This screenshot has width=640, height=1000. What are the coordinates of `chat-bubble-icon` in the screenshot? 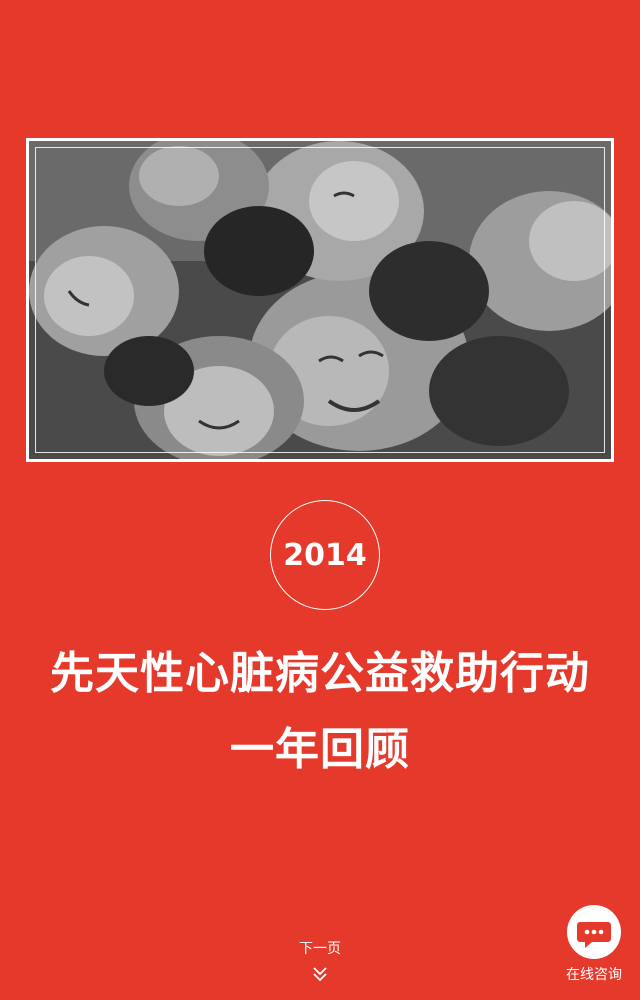 It's located at (594, 932).